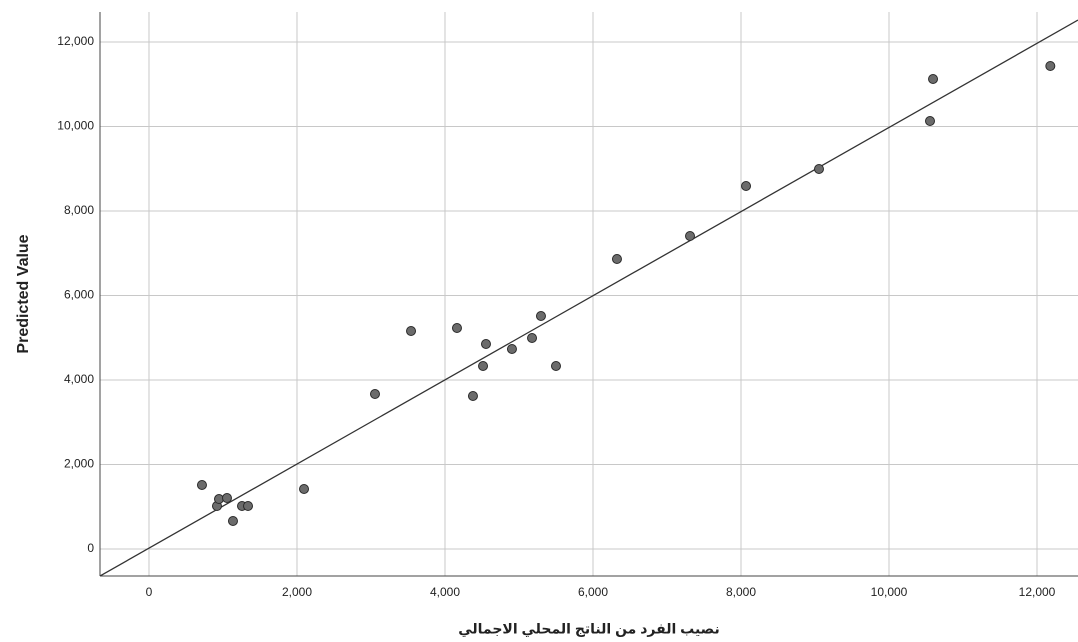  Describe the element at coordinates (79, 295) in the screenshot. I see `y-tick-label: 6,000` at that location.